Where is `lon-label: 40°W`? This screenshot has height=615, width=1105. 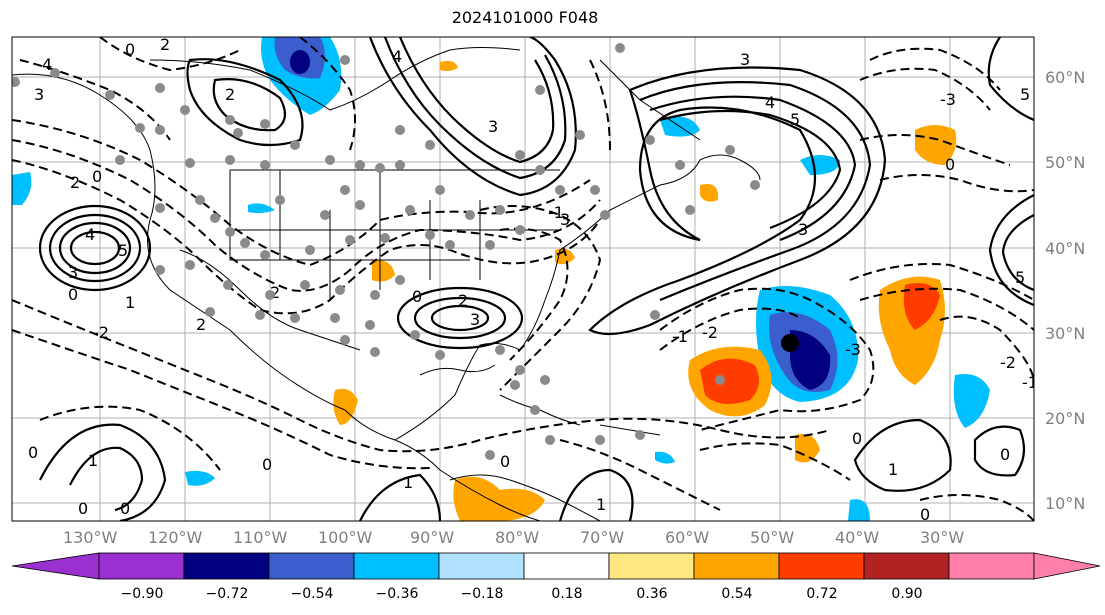 lon-label: 40°W is located at coordinates (857, 537).